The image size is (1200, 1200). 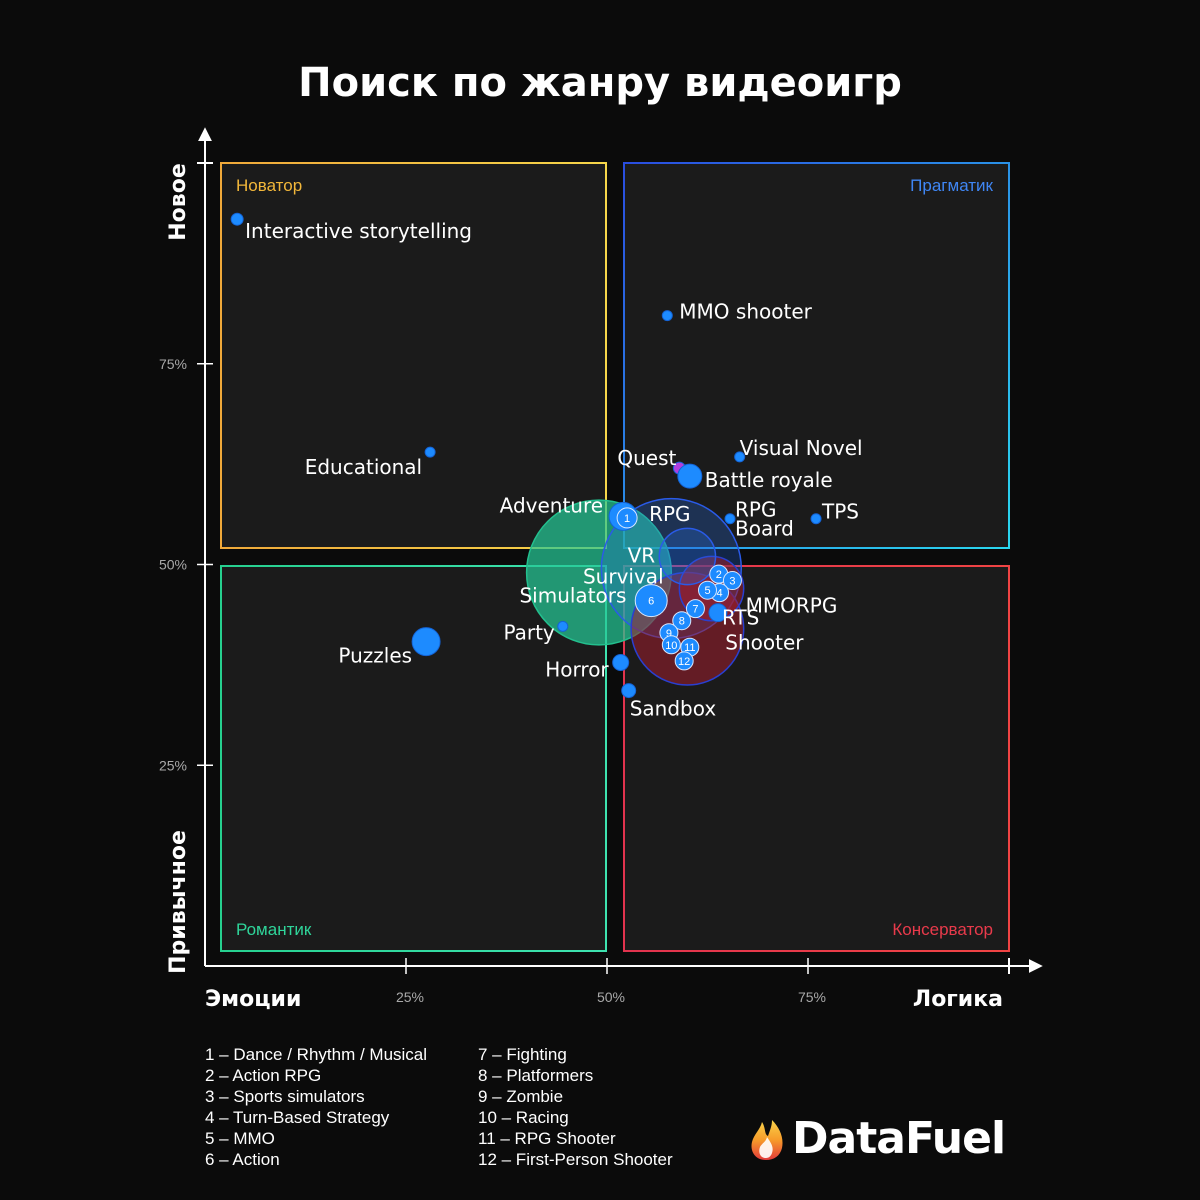 I want to click on flame-icon, so click(x=767, y=1140).